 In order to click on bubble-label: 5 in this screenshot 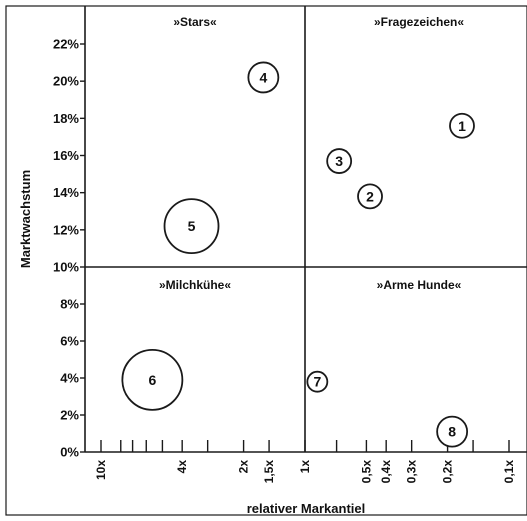, I will do `click(192, 226)`.